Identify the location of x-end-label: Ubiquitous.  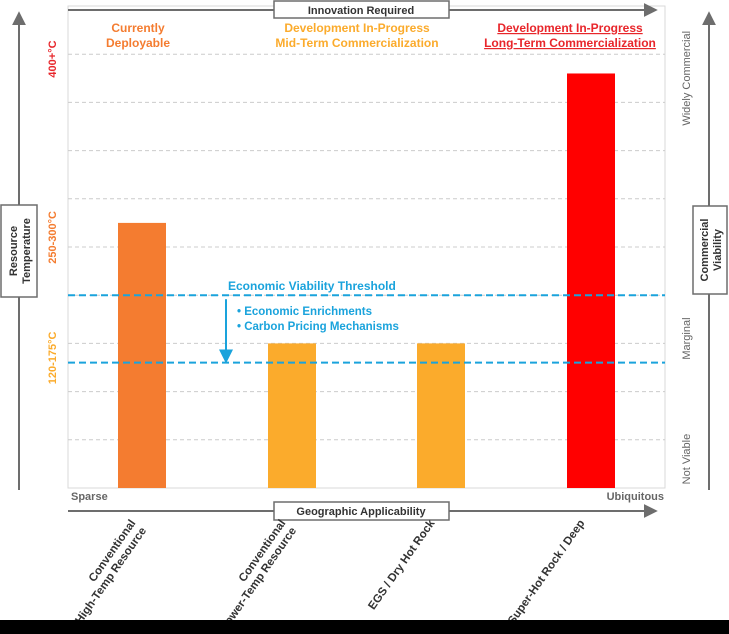
(635, 497).